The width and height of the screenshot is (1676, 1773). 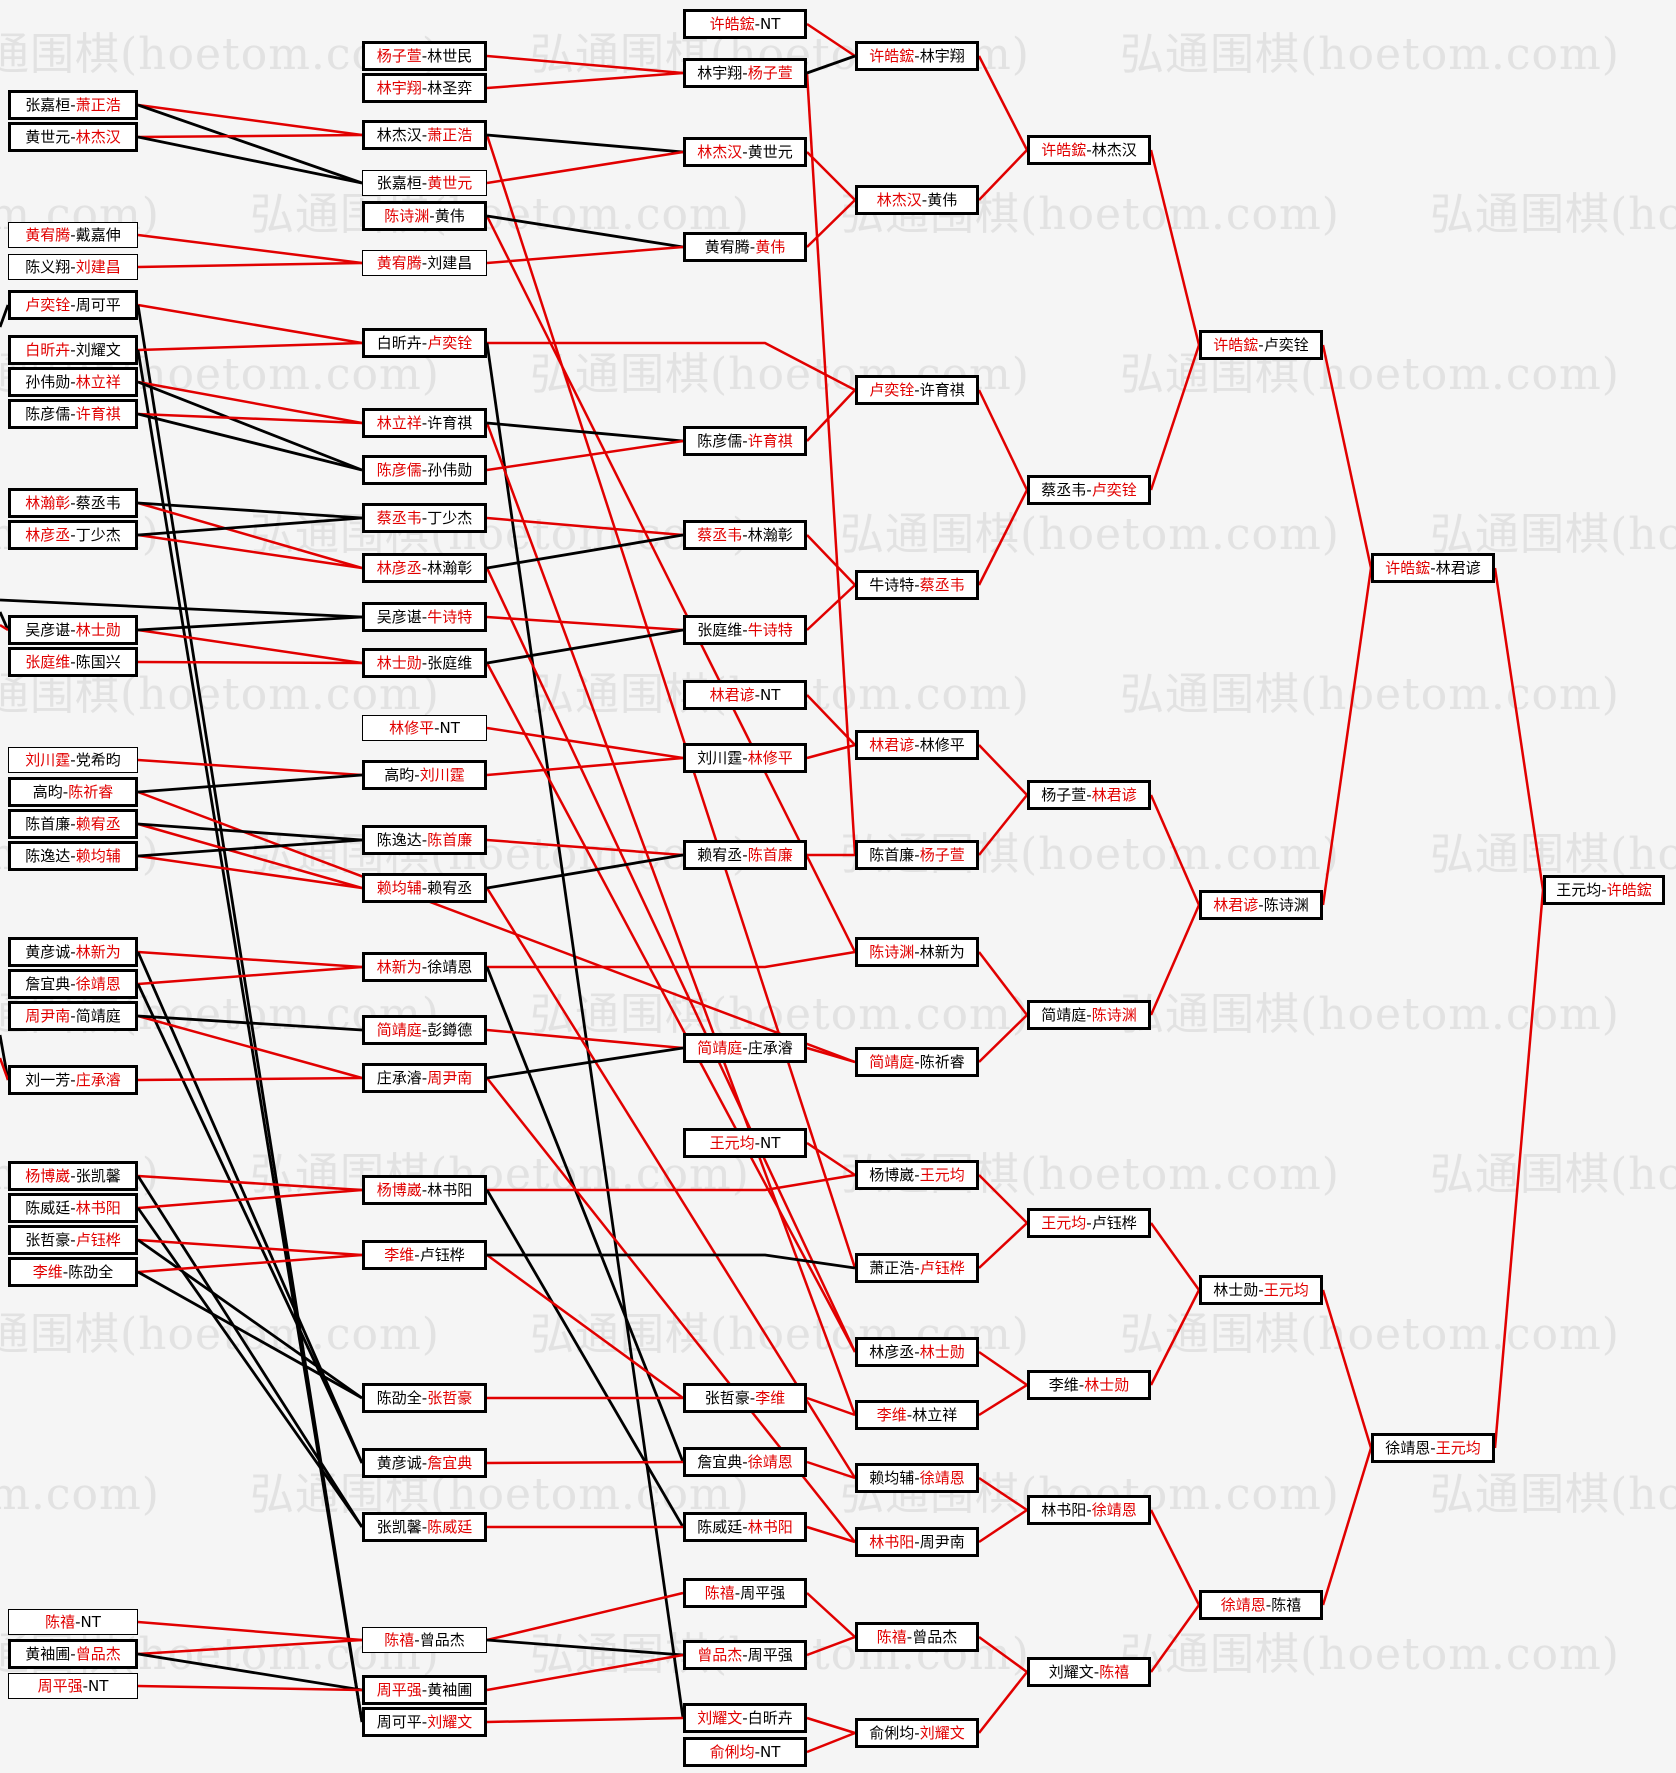 I want to click on match-box: 俞俐均 - 刘耀文, so click(x=917, y=1733).